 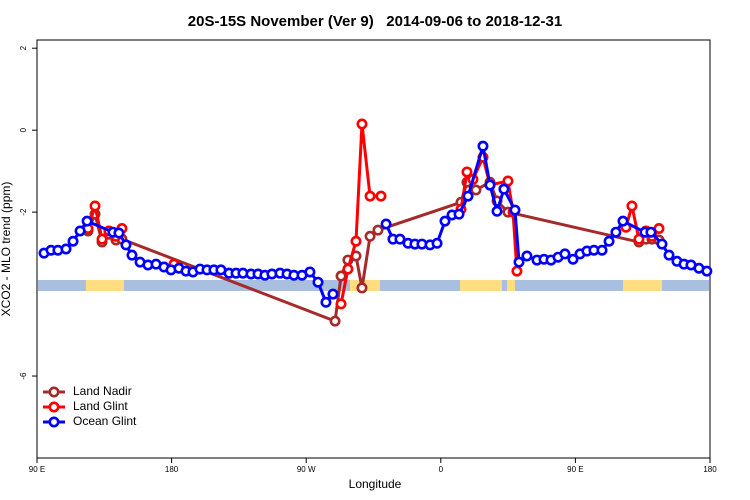 What do you see at coordinates (6, 249) in the screenshot?
I see `y-axis-label: XCO2 - MLO trend (ppm)` at bounding box center [6, 249].